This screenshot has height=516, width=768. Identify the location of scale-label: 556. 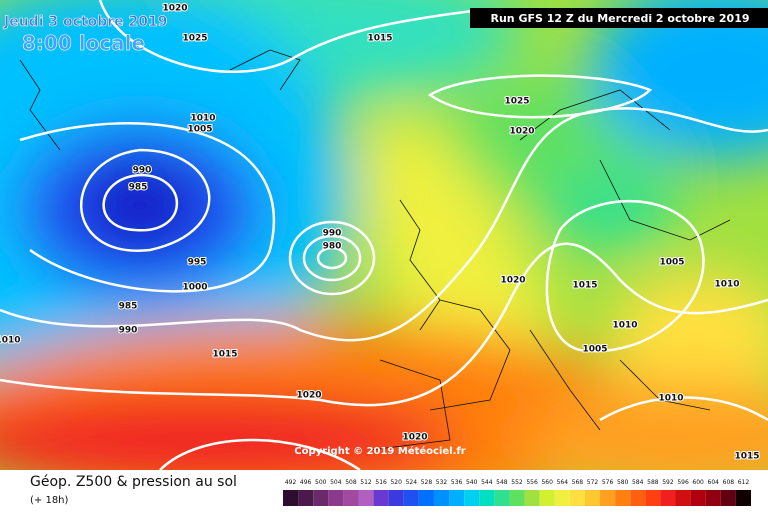
(532, 482).